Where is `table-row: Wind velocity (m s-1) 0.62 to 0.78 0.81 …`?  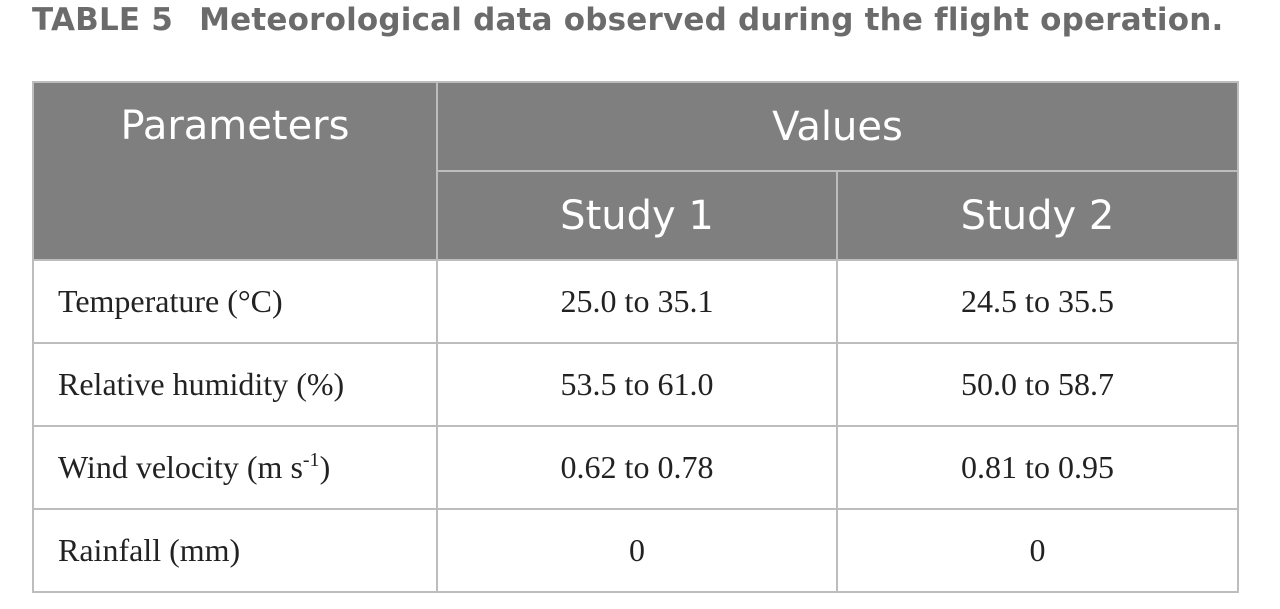
table-row: Wind velocity (m s-1) 0.62 to 0.78 0.81 … is located at coordinates (635, 467).